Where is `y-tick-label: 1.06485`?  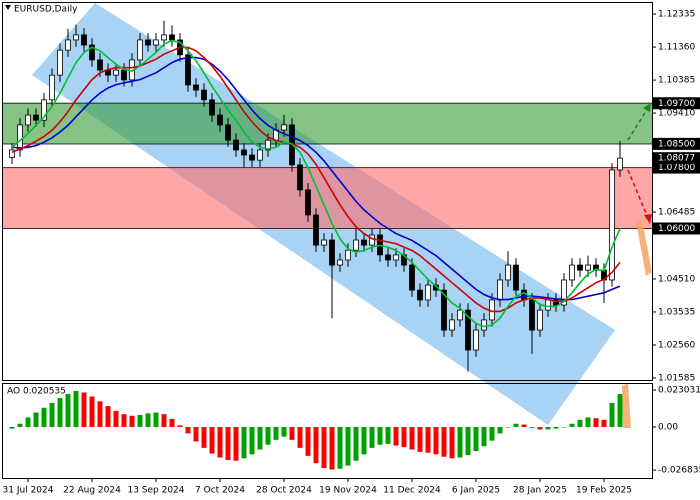
y-tick-label: 1.06485 is located at coordinates (676, 213).